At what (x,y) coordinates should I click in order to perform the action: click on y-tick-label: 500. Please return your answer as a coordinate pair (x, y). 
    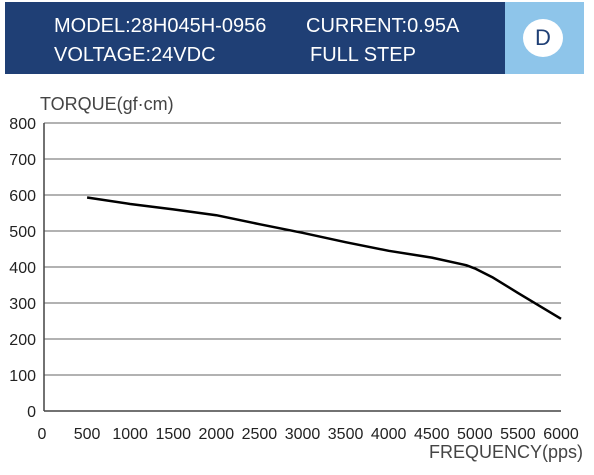
    Looking at the image, I should click on (22, 232).